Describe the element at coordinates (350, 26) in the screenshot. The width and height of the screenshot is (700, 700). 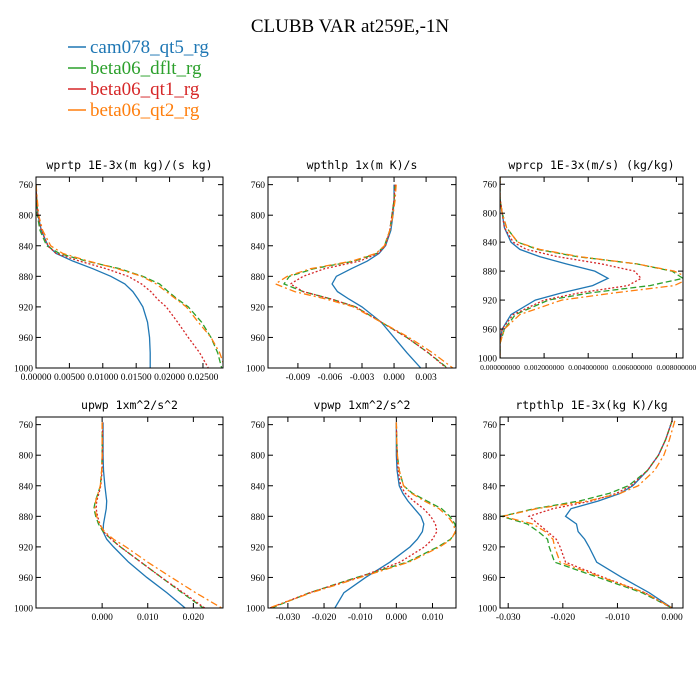
I see `figure-title: CLUBB VAR at259E,-1N` at that location.